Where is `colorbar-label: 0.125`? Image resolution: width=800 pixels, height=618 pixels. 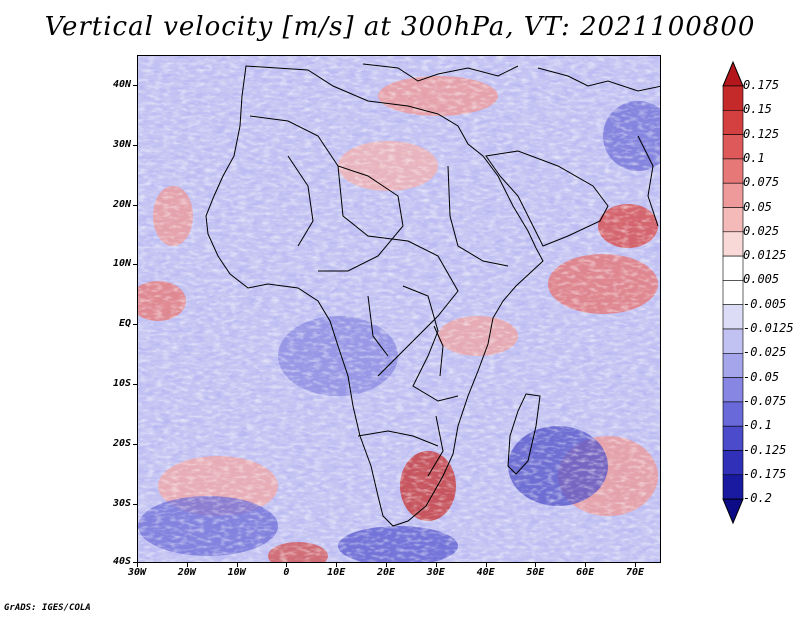 colorbar-label: 0.125 is located at coordinates (761, 133).